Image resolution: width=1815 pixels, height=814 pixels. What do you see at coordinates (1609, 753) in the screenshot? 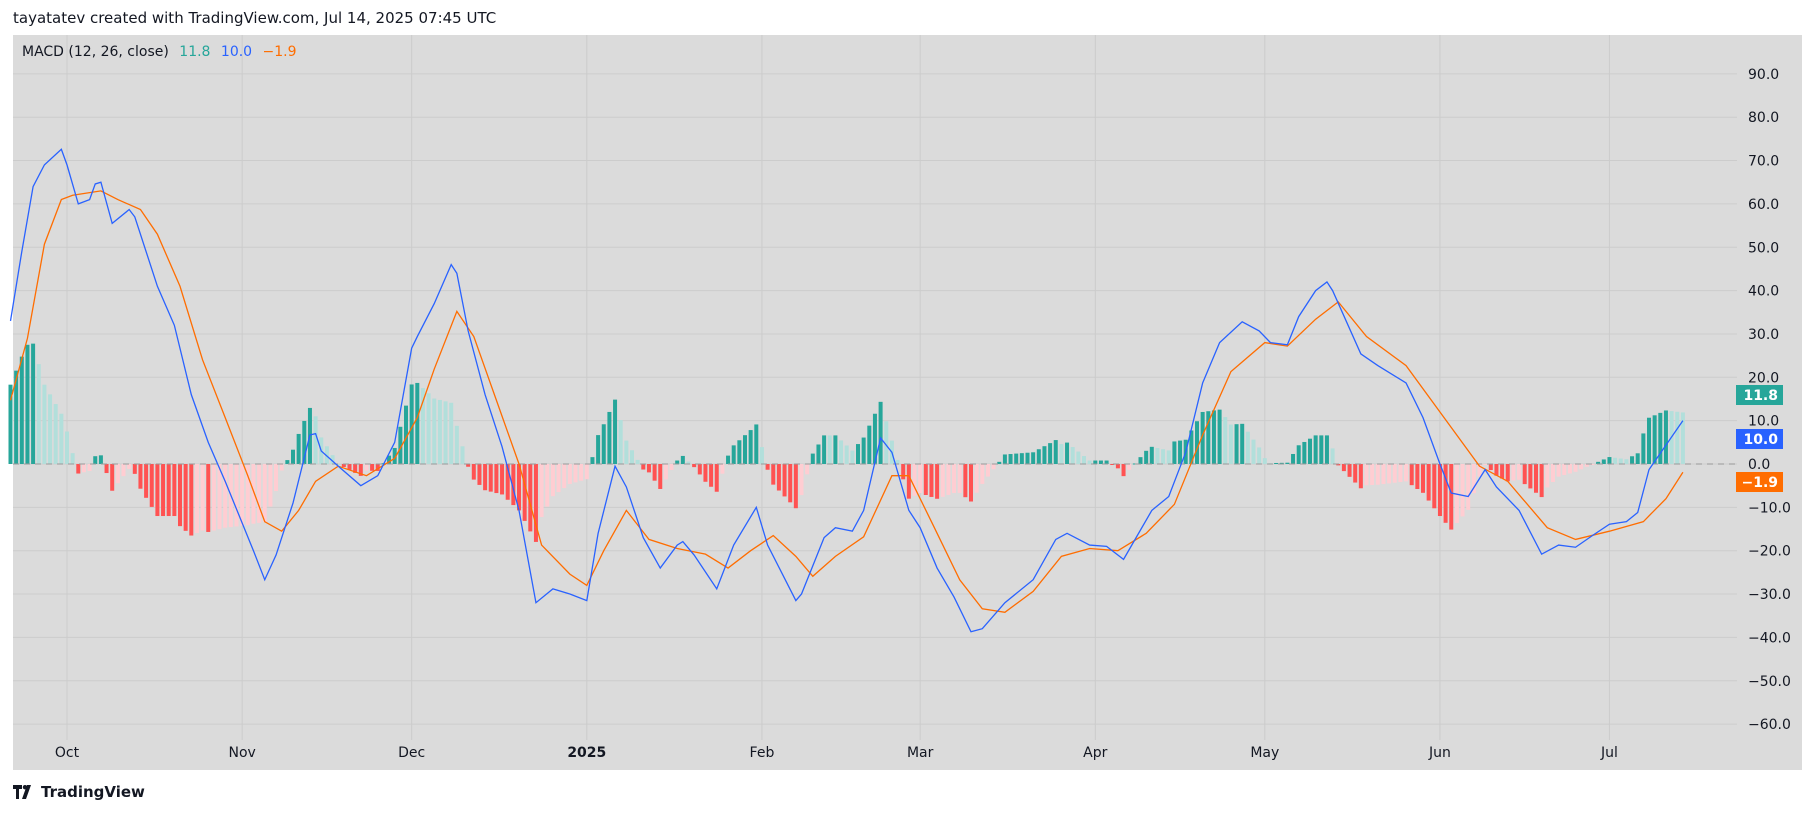
I see `x-tick-label: Jul` at bounding box center [1609, 753].